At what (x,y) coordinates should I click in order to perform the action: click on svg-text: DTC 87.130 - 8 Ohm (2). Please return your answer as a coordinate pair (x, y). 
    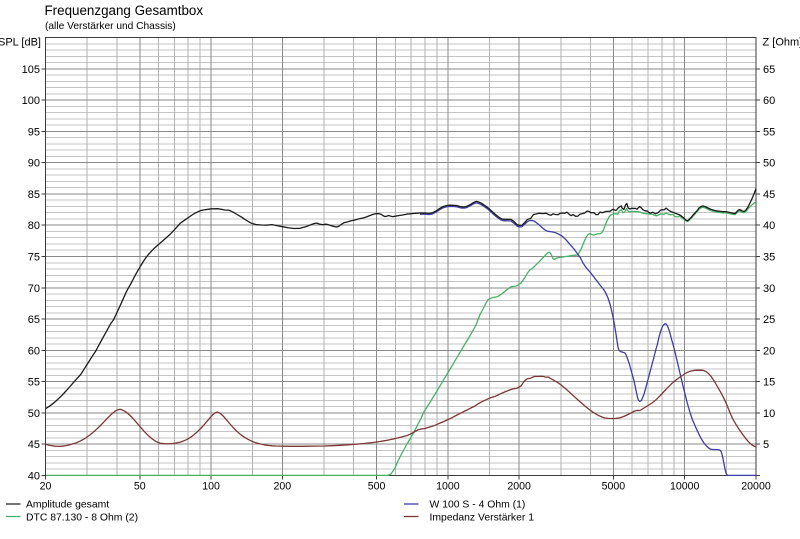
    Looking at the image, I should click on (82, 518).